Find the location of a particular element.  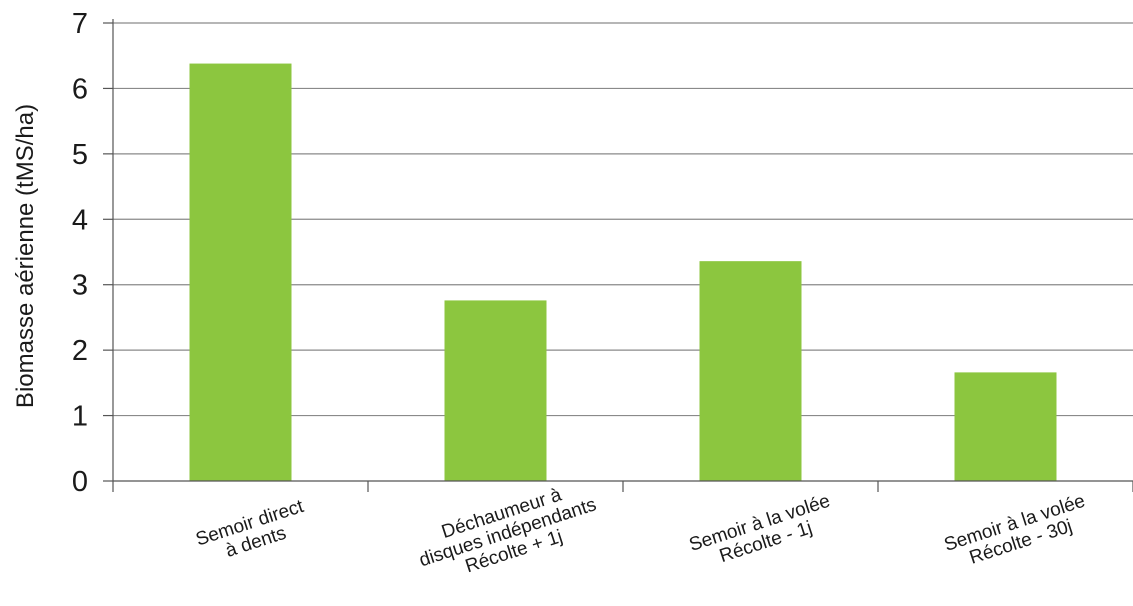

y-tick-label-4: 4 is located at coordinates (80, 220).